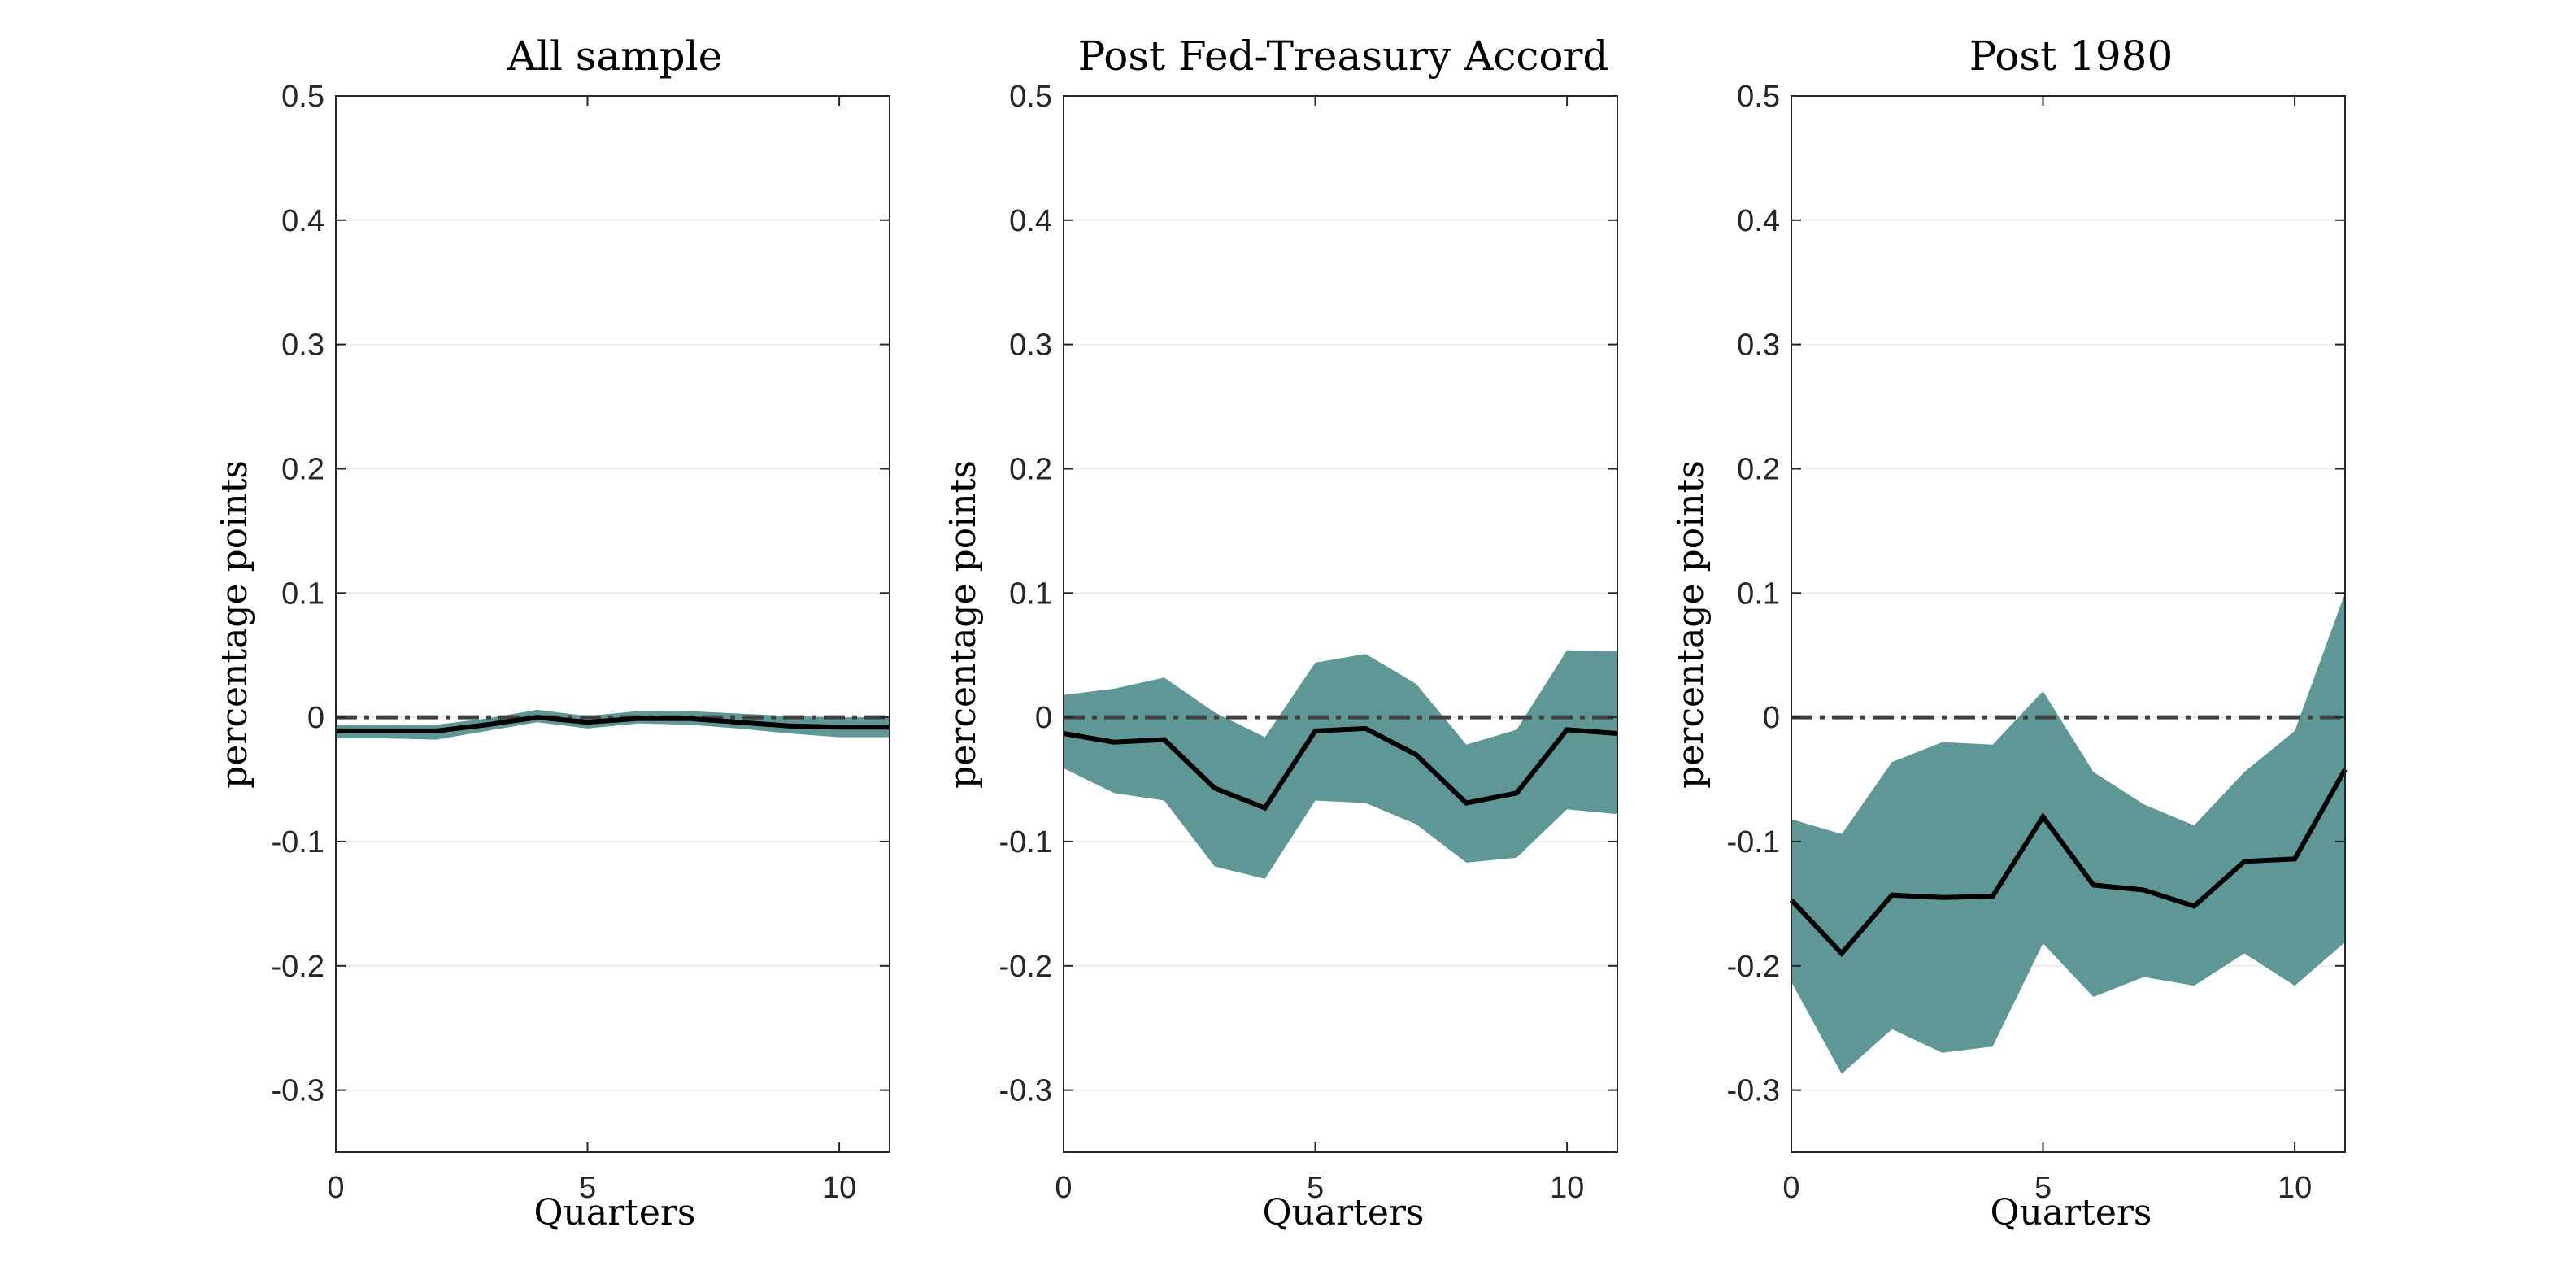 The width and height of the screenshot is (2576, 1288). Describe the element at coordinates (614, 57) in the screenshot. I see `panel-title: All sample` at that location.